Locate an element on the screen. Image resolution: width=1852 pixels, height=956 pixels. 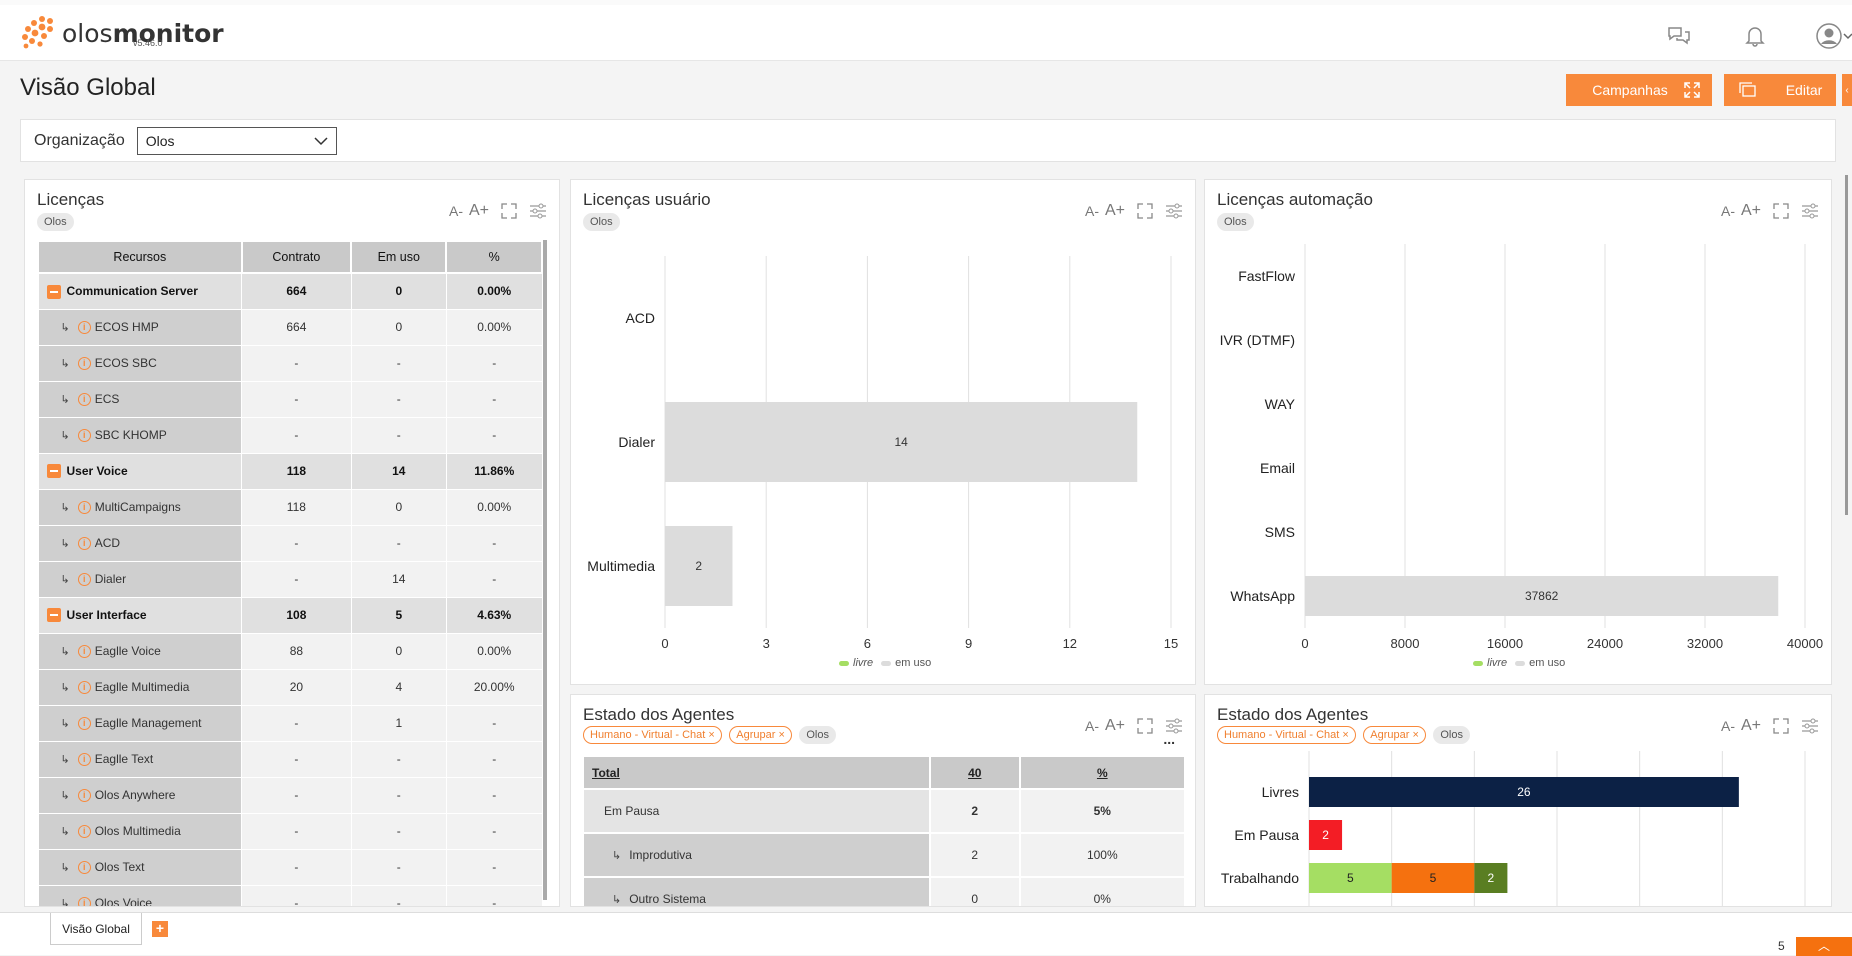
table-row: ↳ Outro Sistema 0 0% is located at coordinates (884, 891).